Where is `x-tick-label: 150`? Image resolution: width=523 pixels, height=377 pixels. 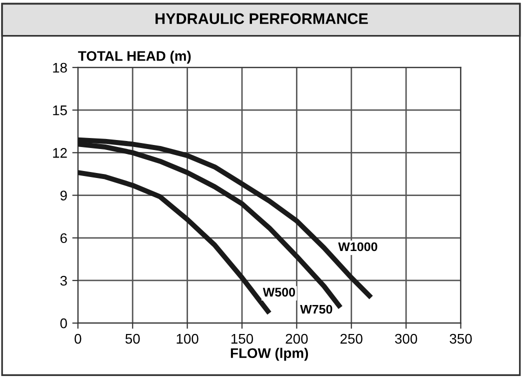
x-tick-label: 150 is located at coordinates (242, 339).